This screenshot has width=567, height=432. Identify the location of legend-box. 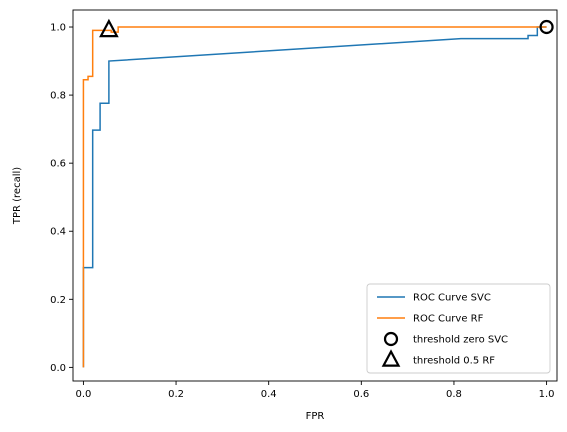
(458, 328).